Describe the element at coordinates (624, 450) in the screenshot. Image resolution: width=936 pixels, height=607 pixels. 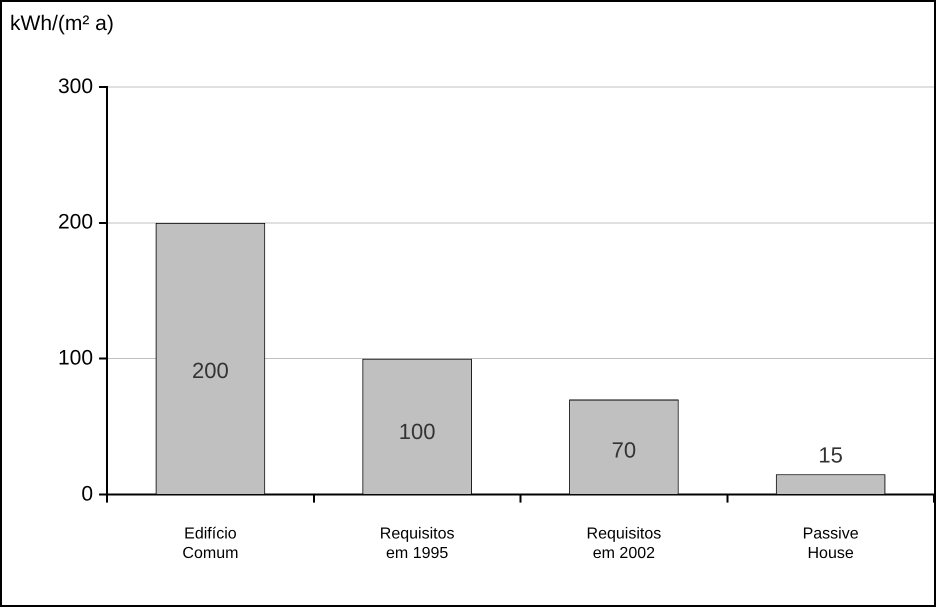
I see `data-label: 70` at that location.